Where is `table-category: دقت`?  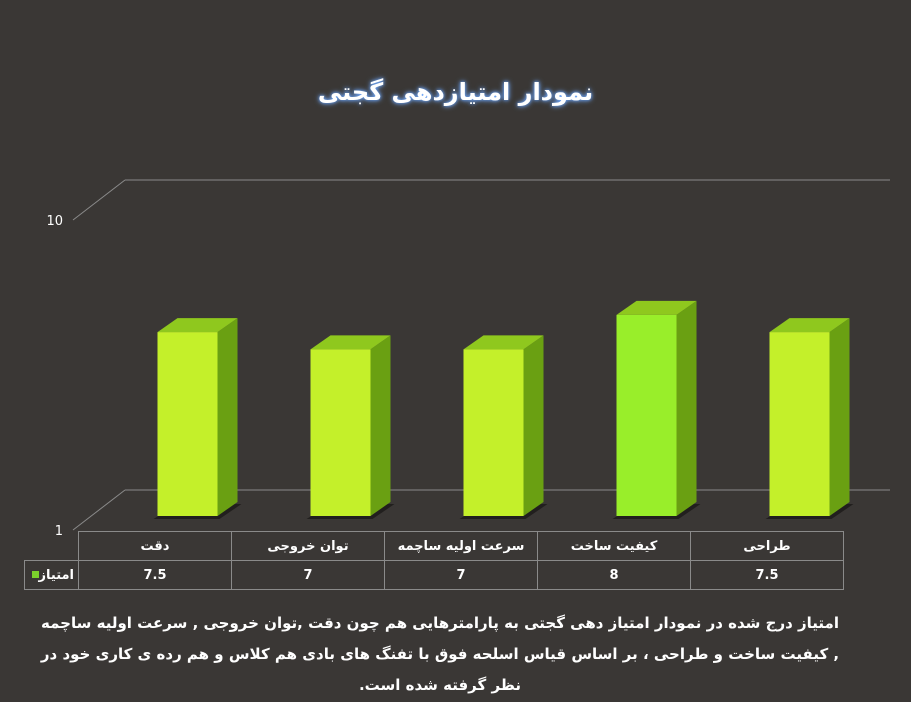
table-category: دقت is located at coordinates (155, 546).